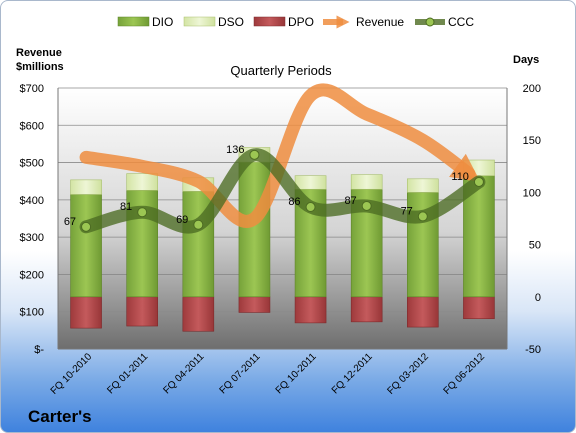 The height and width of the screenshot is (433, 576). What do you see at coordinates (32, 164) in the screenshot?
I see `left-tick-label: $500` at bounding box center [32, 164].